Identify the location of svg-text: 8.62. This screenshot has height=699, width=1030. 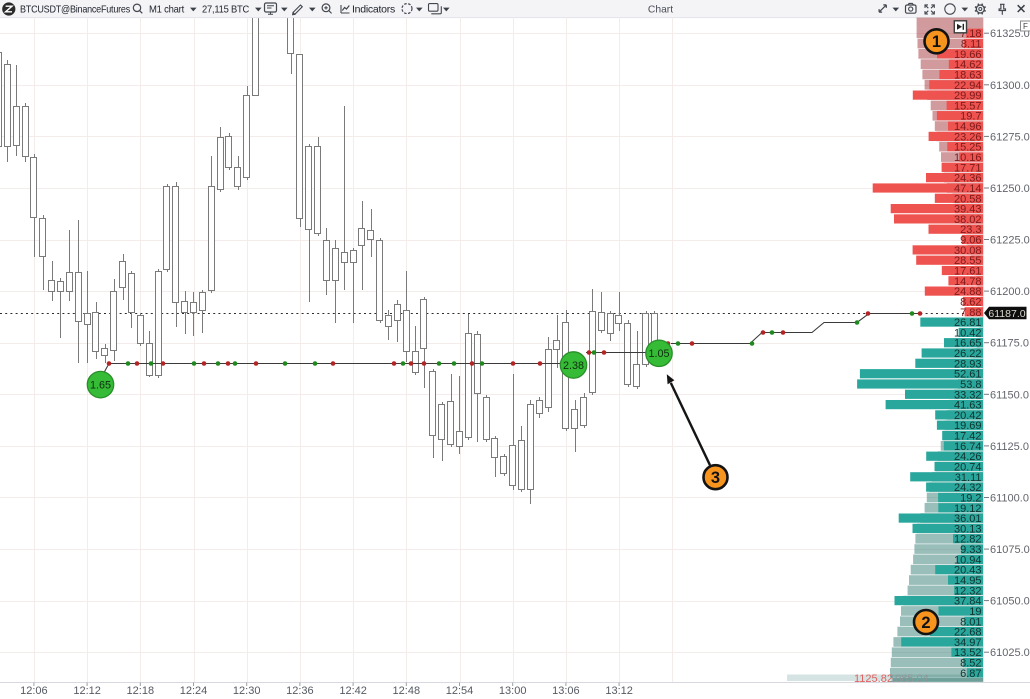
(970, 302).